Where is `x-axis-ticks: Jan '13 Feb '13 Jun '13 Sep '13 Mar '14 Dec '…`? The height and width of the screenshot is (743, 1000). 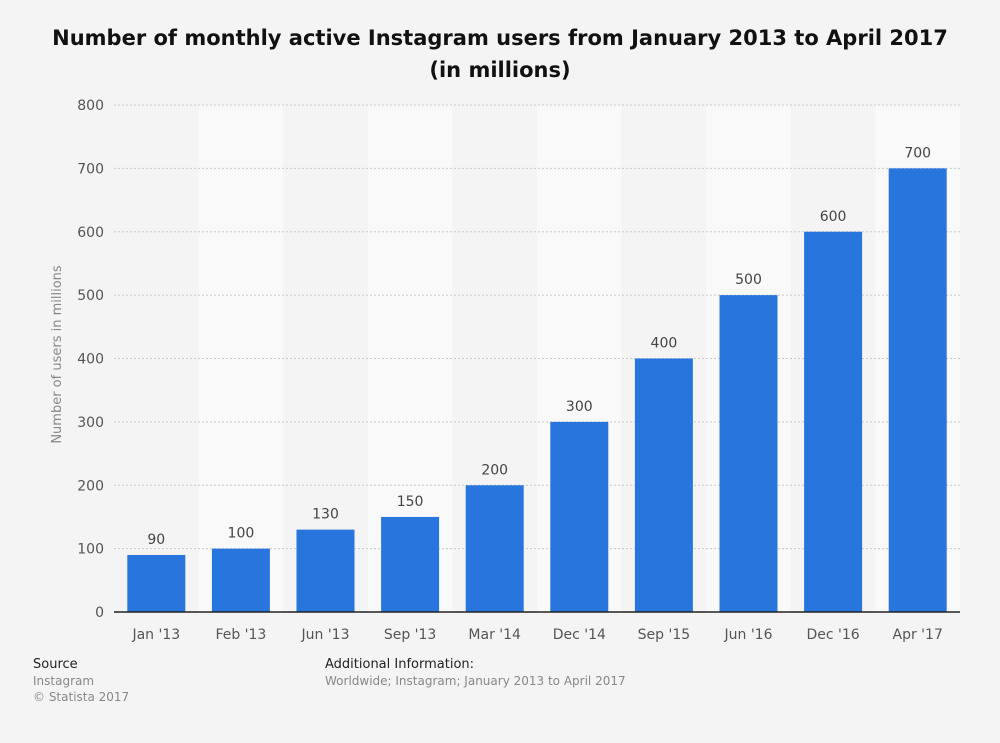 x-axis-ticks: Jan '13 Feb '13 Jun '13 Sep '13 Mar '14 Dec '… is located at coordinates (536, 635).